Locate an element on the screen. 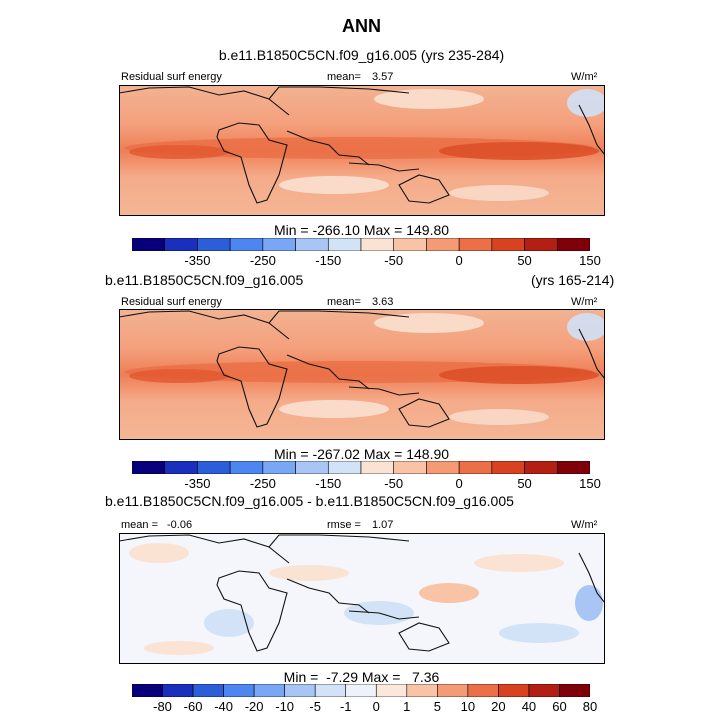 Image resolution: width=723 pixels, height=722 pixels. panel1-frame is located at coordinates (362, 150).